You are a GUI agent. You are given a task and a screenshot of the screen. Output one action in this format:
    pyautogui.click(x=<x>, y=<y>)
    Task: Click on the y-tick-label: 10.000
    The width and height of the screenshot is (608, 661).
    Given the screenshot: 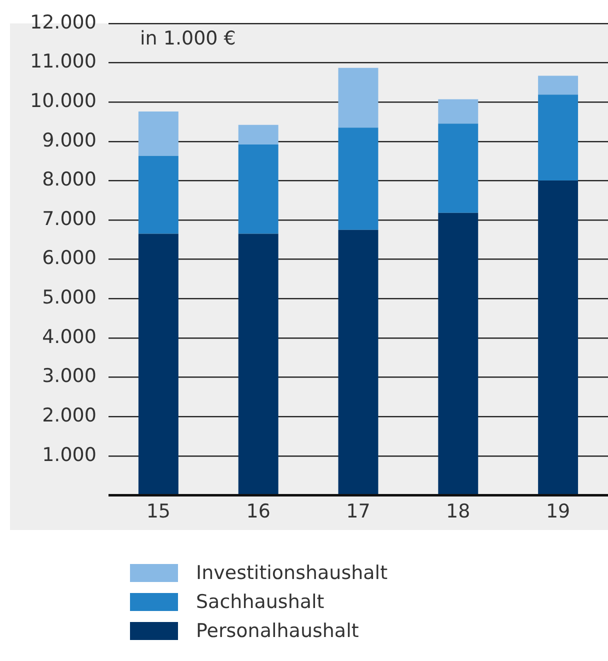 What is the action you would take?
    pyautogui.click(x=63, y=101)
    